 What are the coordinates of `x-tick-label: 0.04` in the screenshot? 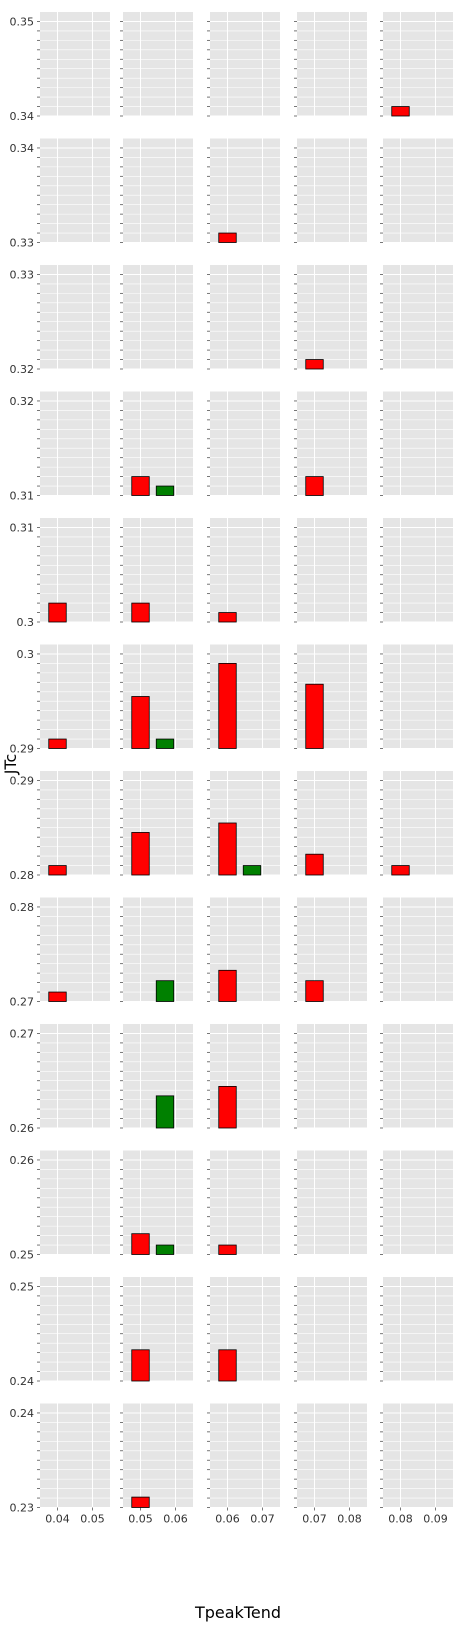 It's located at (57, 1519).